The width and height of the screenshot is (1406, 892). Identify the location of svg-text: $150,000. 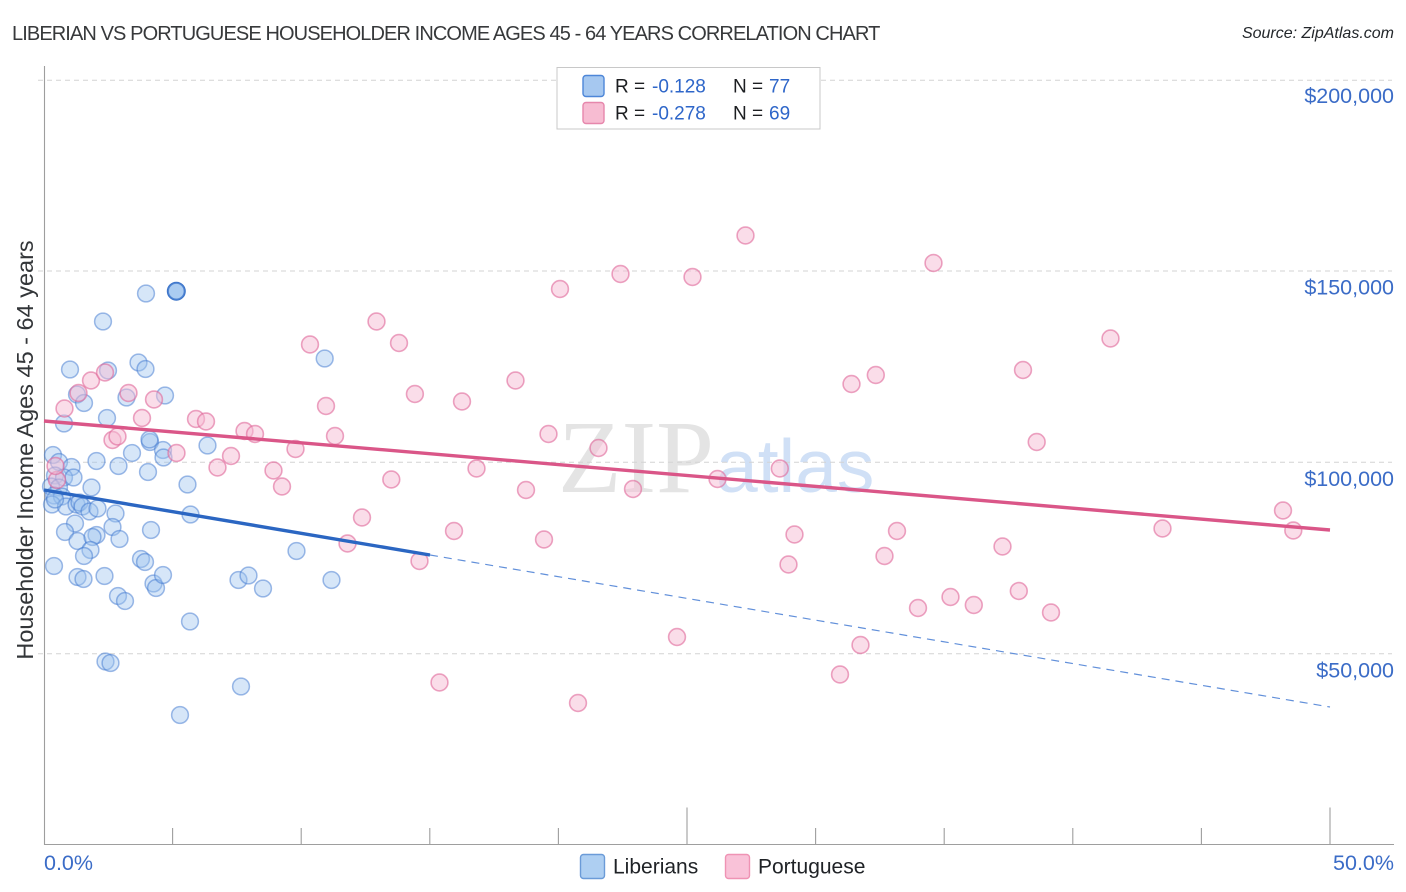
(1349, 288).